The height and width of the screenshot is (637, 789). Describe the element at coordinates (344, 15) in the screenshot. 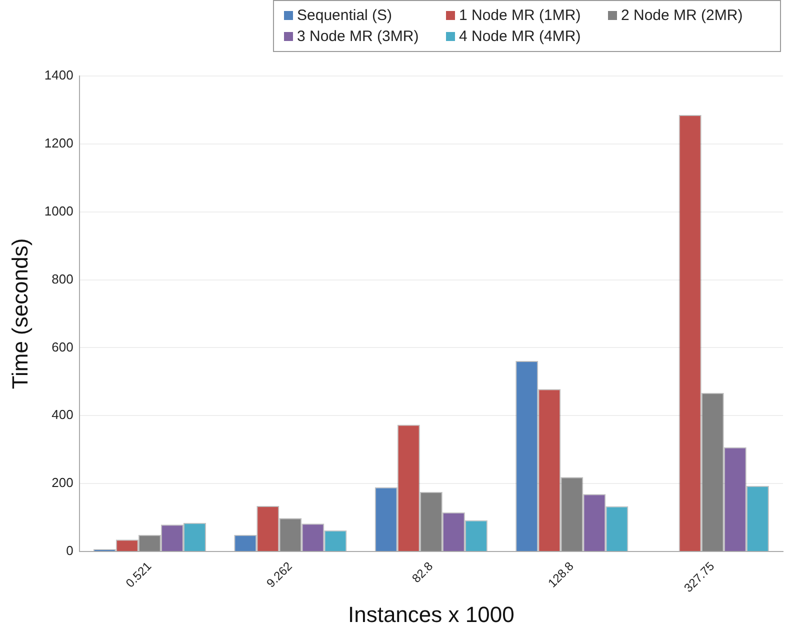

I see `legend-label: Sequential (S)` at that location.